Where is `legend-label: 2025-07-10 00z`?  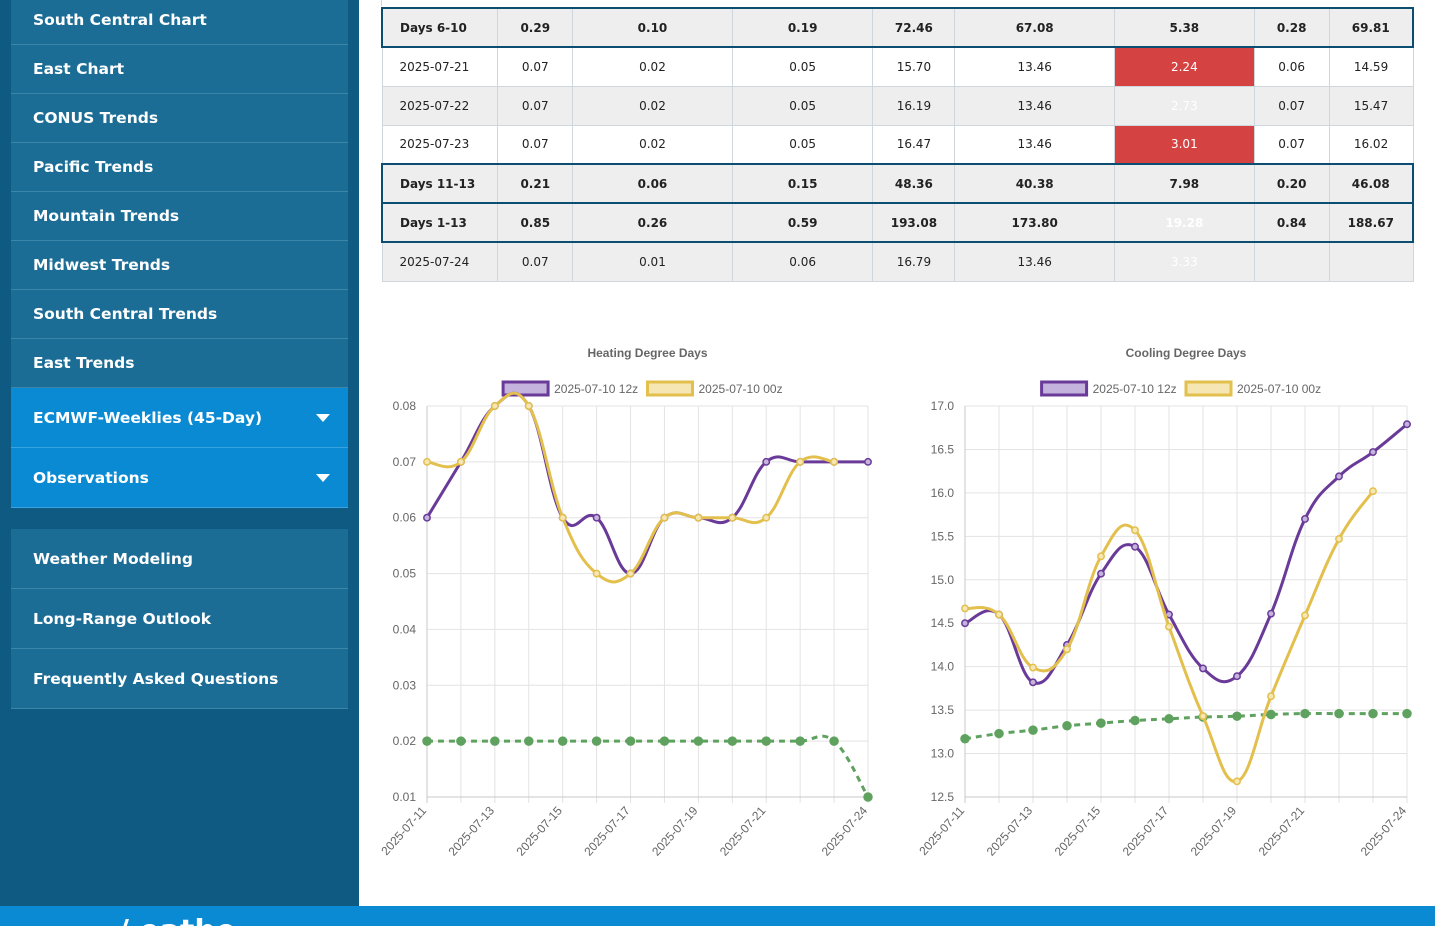
legend-label: 2025-07-10 00z is located at coordinates (1279, 389).